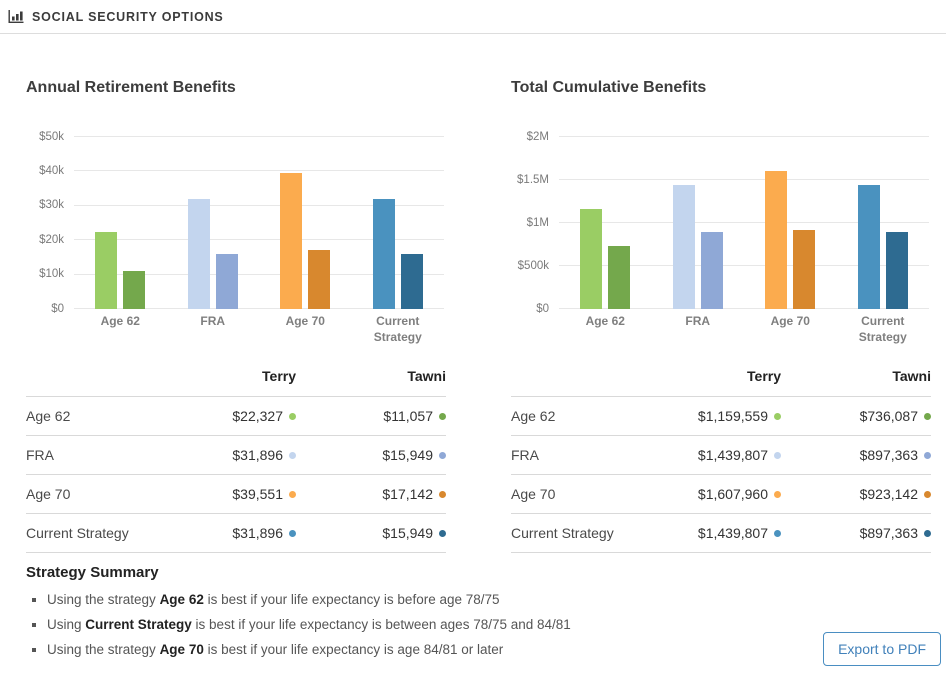  I want to click on y-axis-tick-label: $1.5M, so click(533, 179).